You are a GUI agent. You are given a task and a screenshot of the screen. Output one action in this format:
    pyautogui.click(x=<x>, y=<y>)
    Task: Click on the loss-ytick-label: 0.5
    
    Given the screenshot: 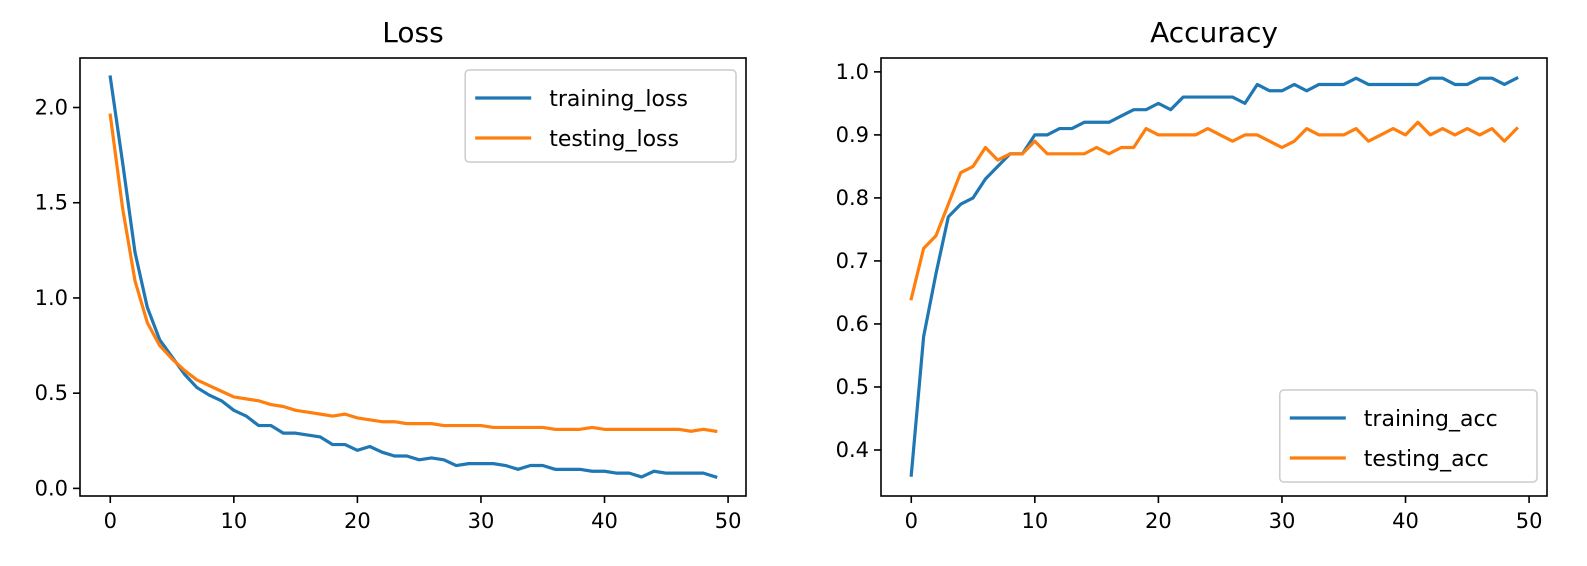 What is the action you would take?
    pyautogui.click(x=51, y=393)
    